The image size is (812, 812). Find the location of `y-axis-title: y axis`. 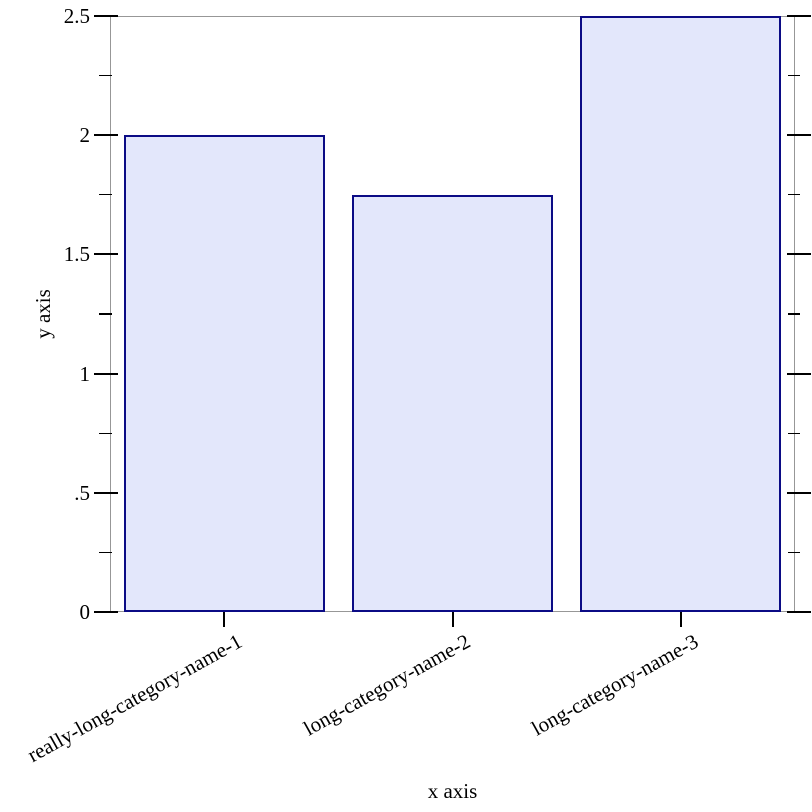

y-axis-title: y axis is located at coordinates (43, 314).